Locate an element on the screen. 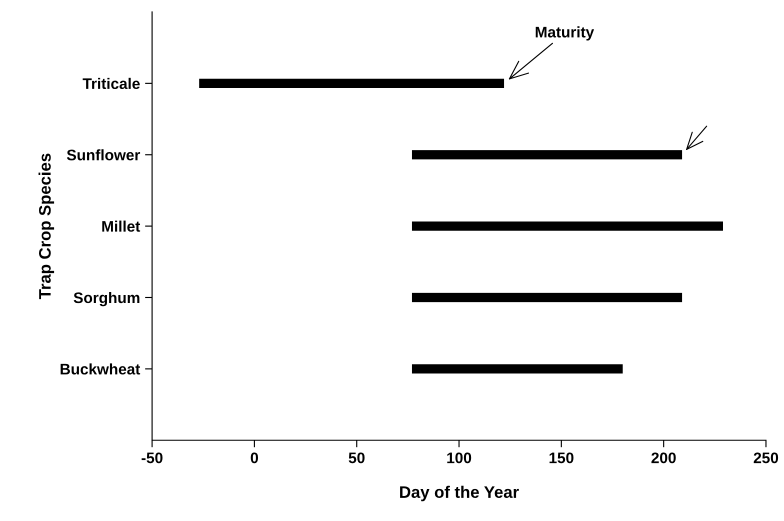  x-axis-title: Day of the Year is located at coordinates (459, 494).